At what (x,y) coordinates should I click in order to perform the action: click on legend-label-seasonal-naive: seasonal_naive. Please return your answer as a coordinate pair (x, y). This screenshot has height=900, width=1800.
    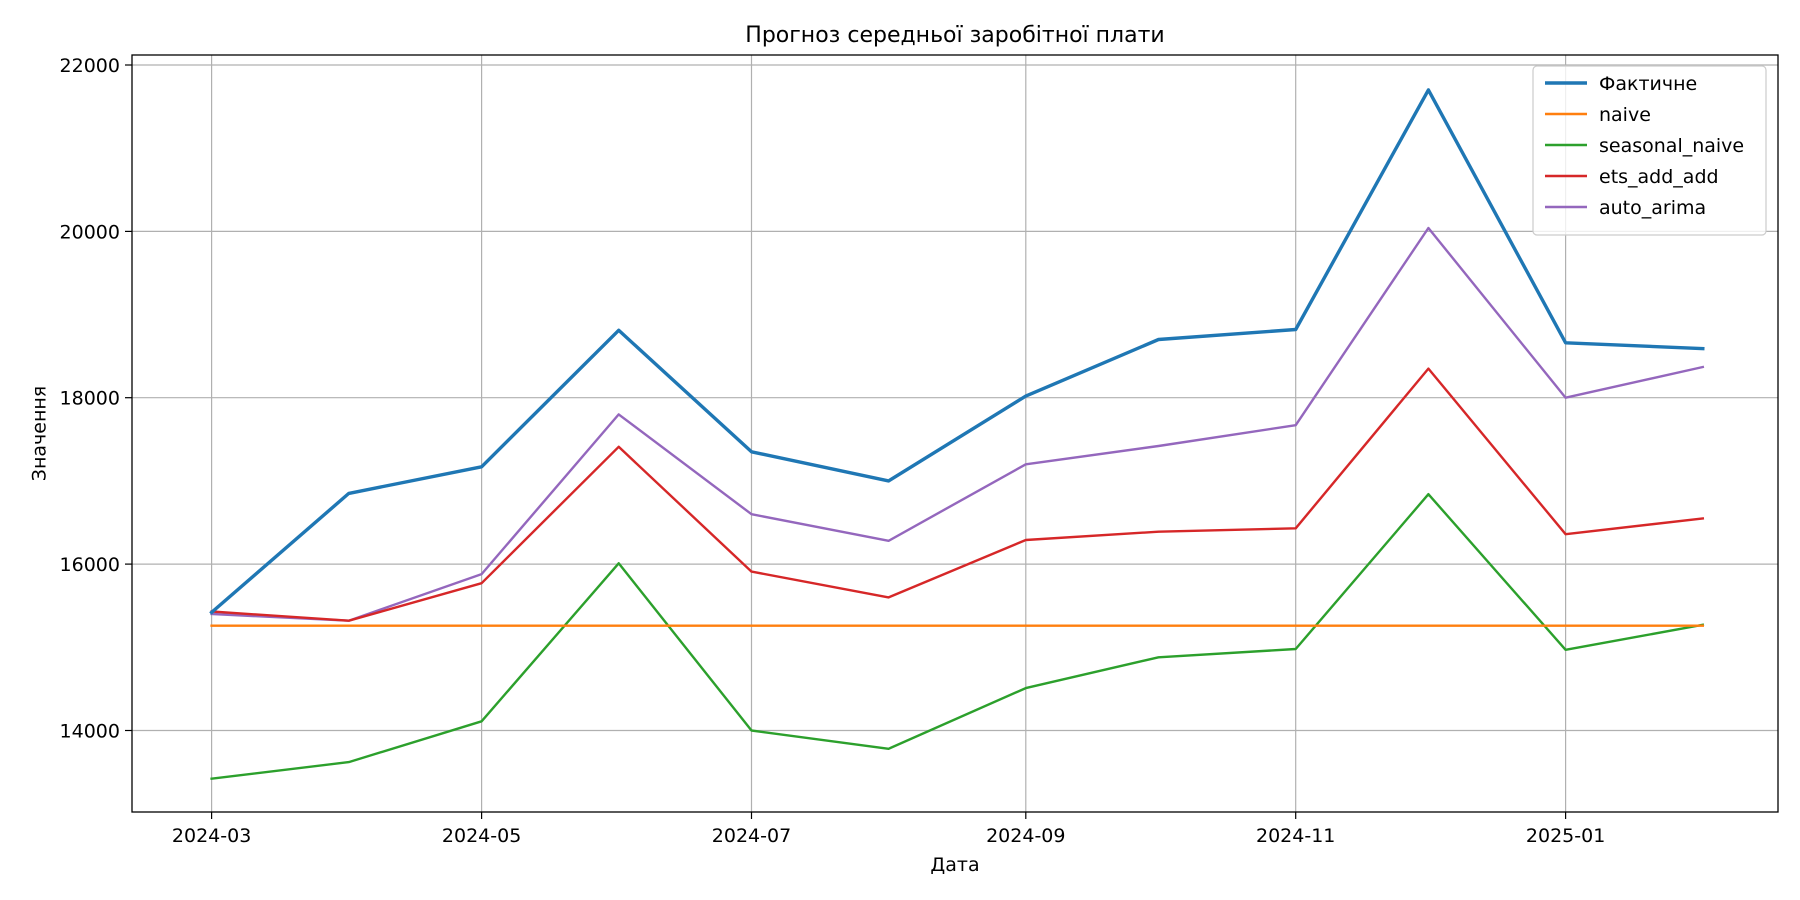
    Looking at the image, I should click on (1671, 146).